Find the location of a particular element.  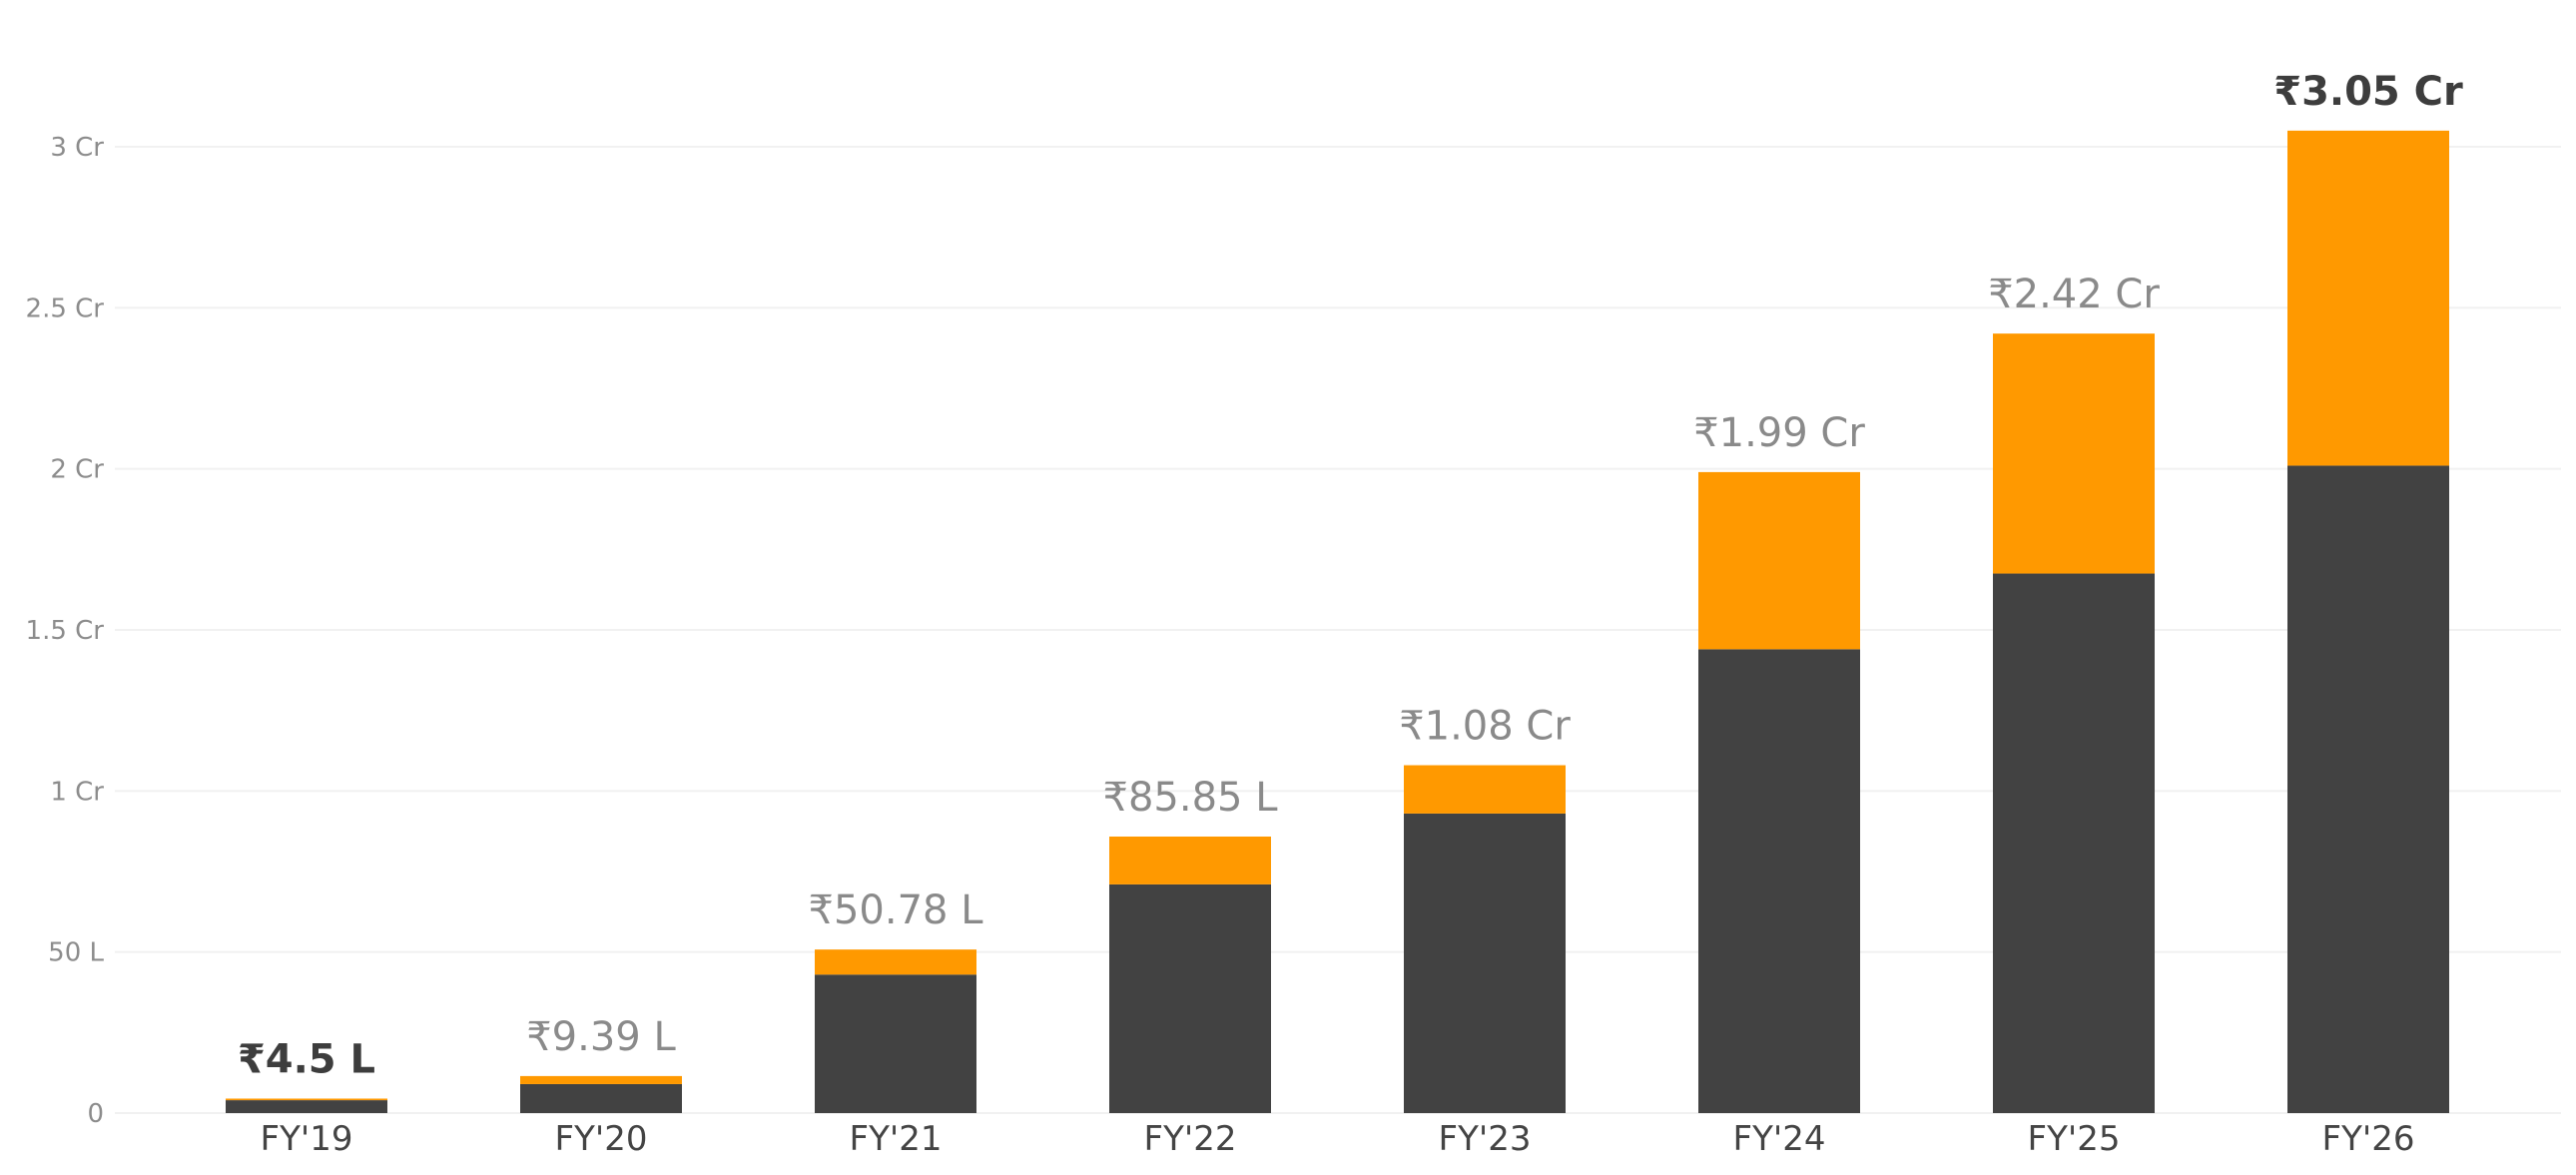

y-tick-label: 0 is located at coordinates (95, 1114).